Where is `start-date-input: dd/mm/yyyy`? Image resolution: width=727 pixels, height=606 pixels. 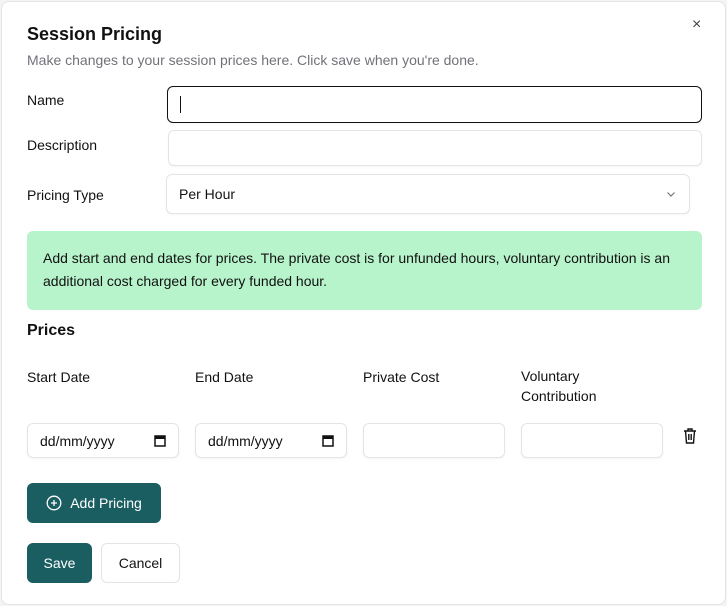 start-date-input: dd/mm/yyyy is located at coordinates (103, 440).